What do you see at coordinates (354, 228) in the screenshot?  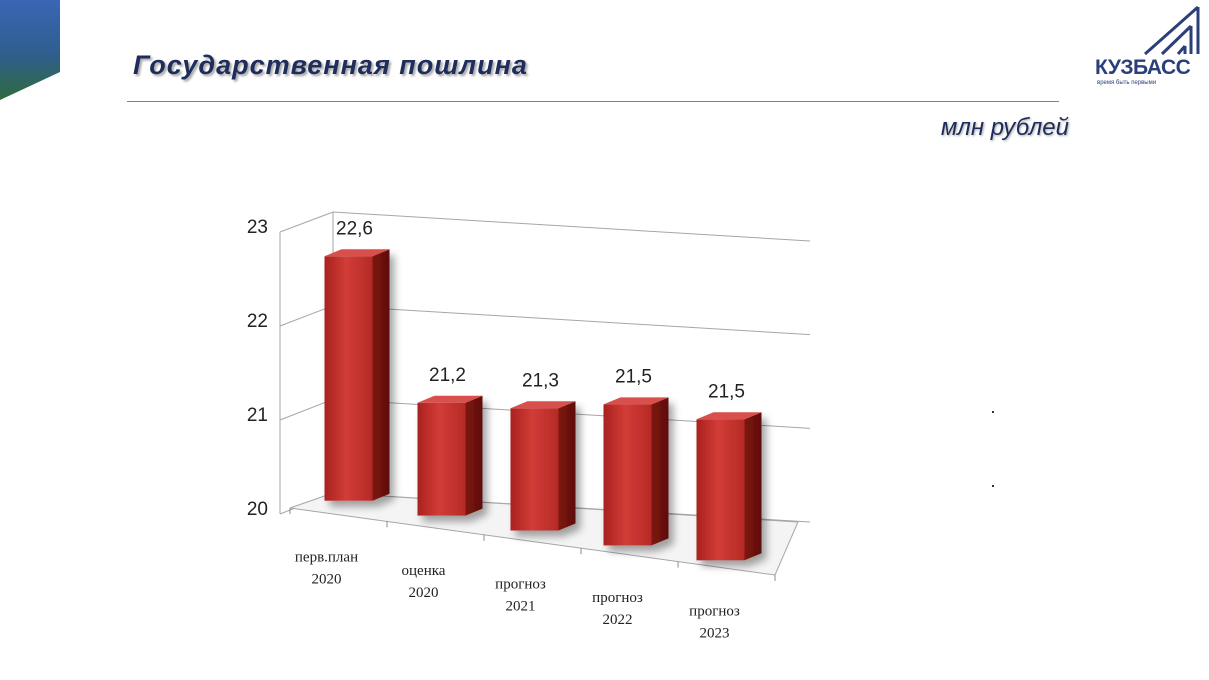 I see `value-label: 22,6` at bounding box center [354, 228].